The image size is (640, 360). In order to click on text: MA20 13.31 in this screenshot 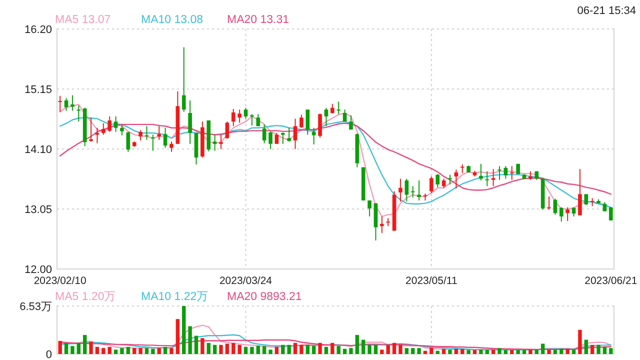, I will do `click(258, 20)`.